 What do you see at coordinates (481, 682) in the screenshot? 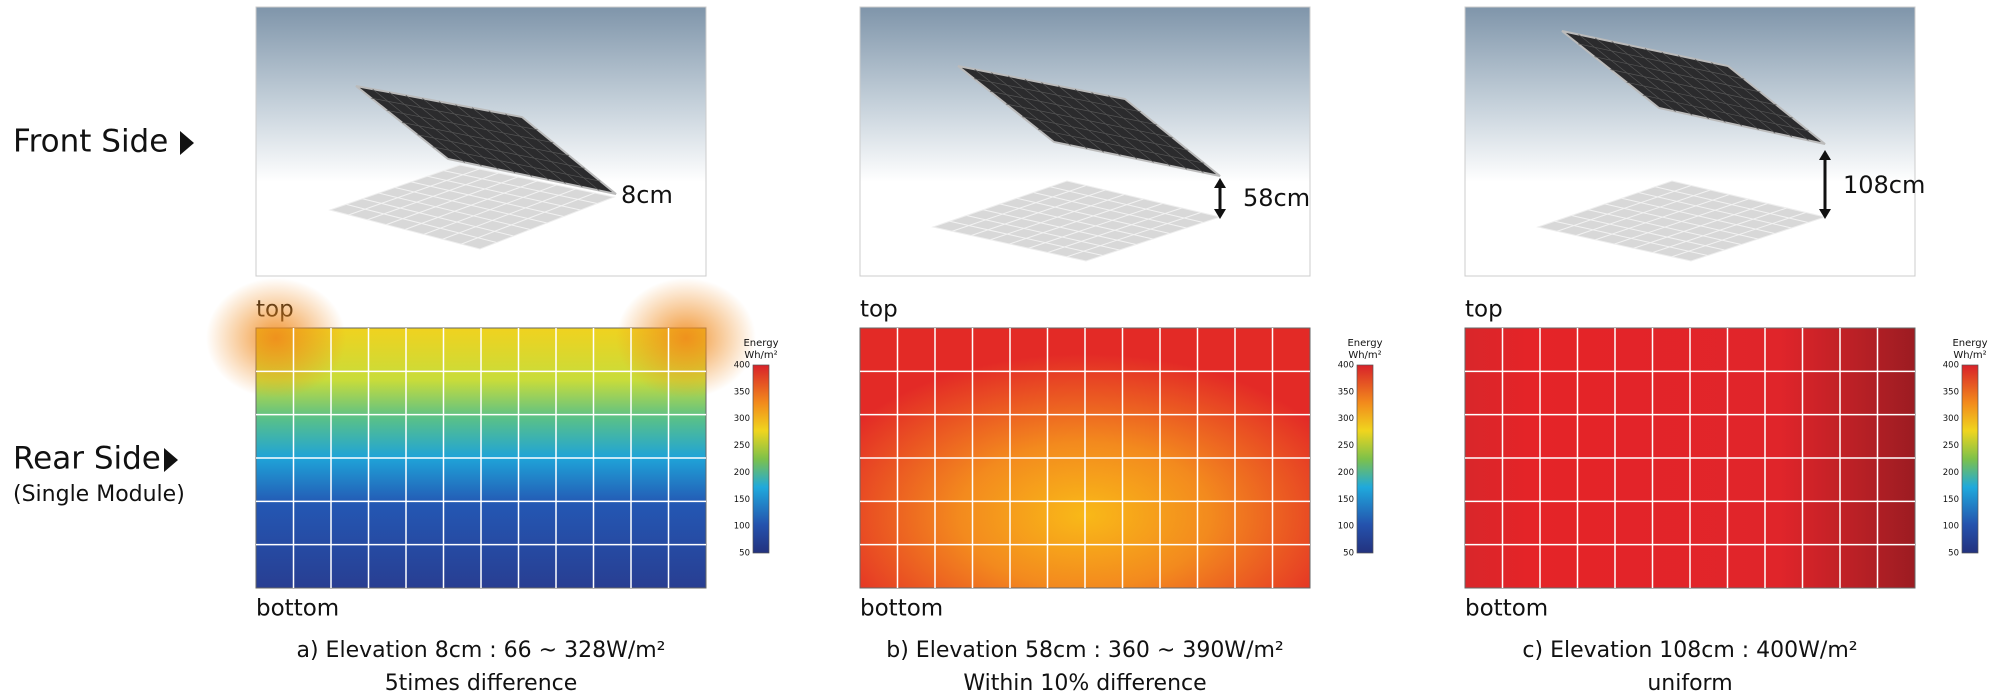
I see `caption: 5times difference` at bounding box center [481, 682].